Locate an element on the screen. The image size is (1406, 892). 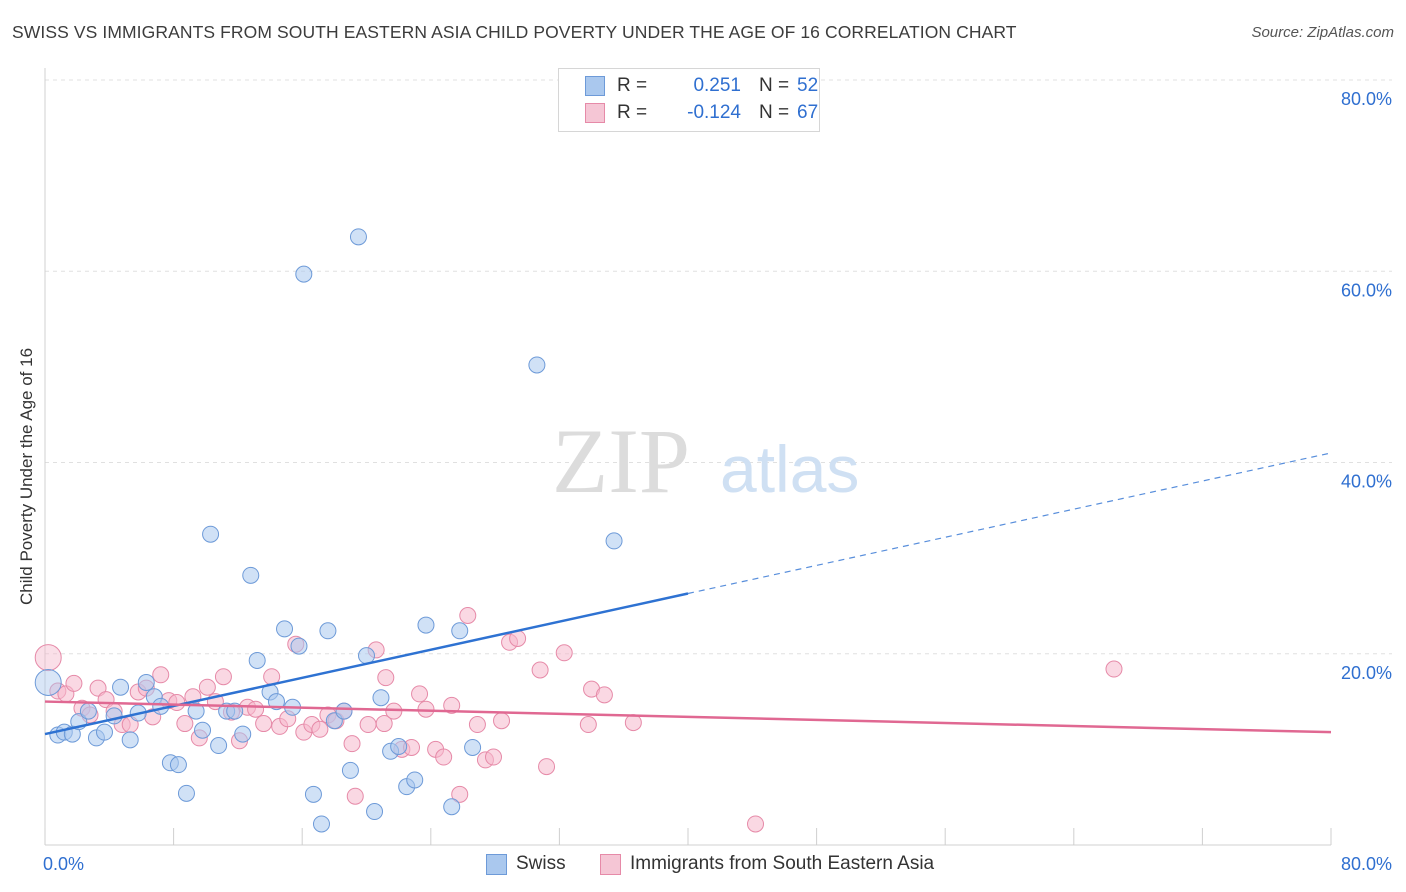
watermark-zip: ZIP is located at coordinates (621, 461).